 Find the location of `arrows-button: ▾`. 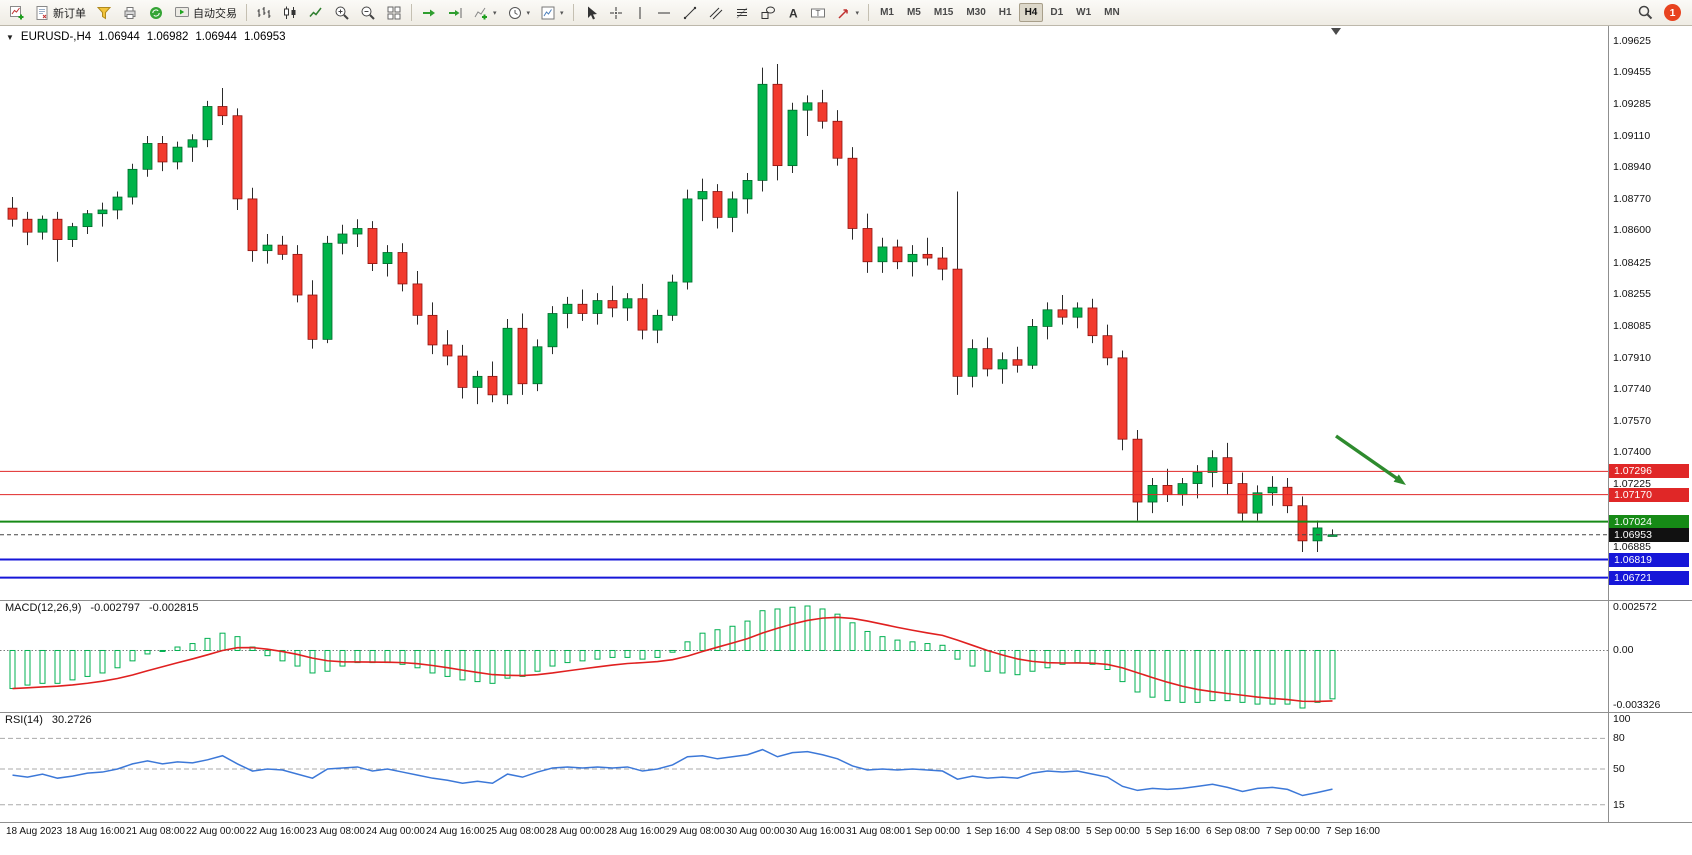

arrows-button: ▾ is located at coordinates (848, 12).